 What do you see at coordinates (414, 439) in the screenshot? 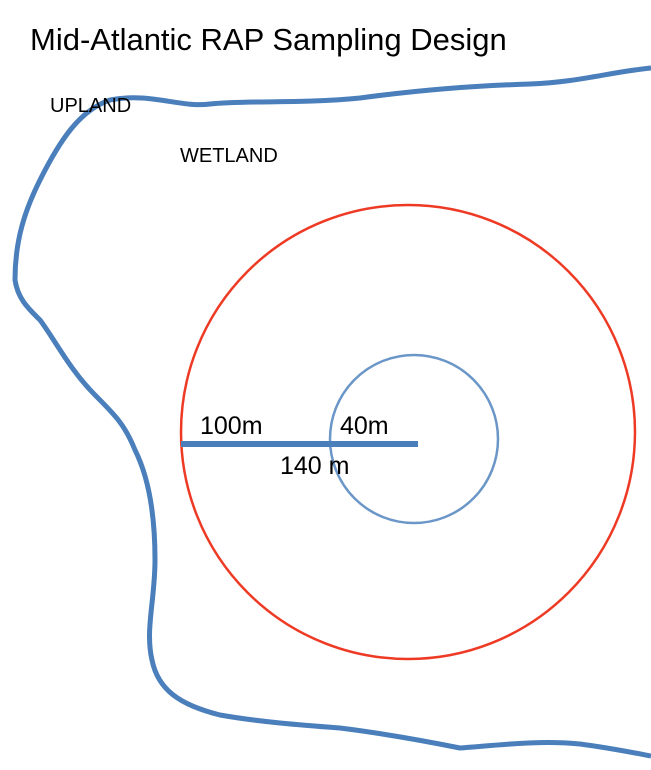
I see `inner-circle` at bounding box center [414, 439].